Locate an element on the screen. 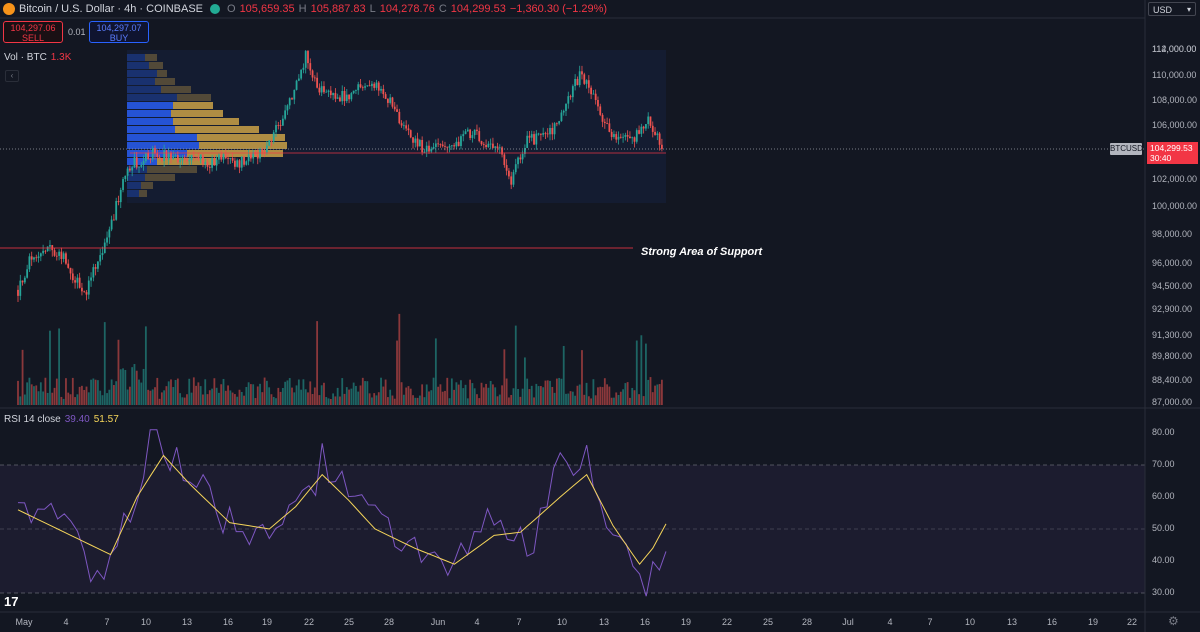 The image size is (1200, 632). symbol-title: Bitcoin / U.S. Dollar · 4h · COINBASE is located at coordinates (111, 9).